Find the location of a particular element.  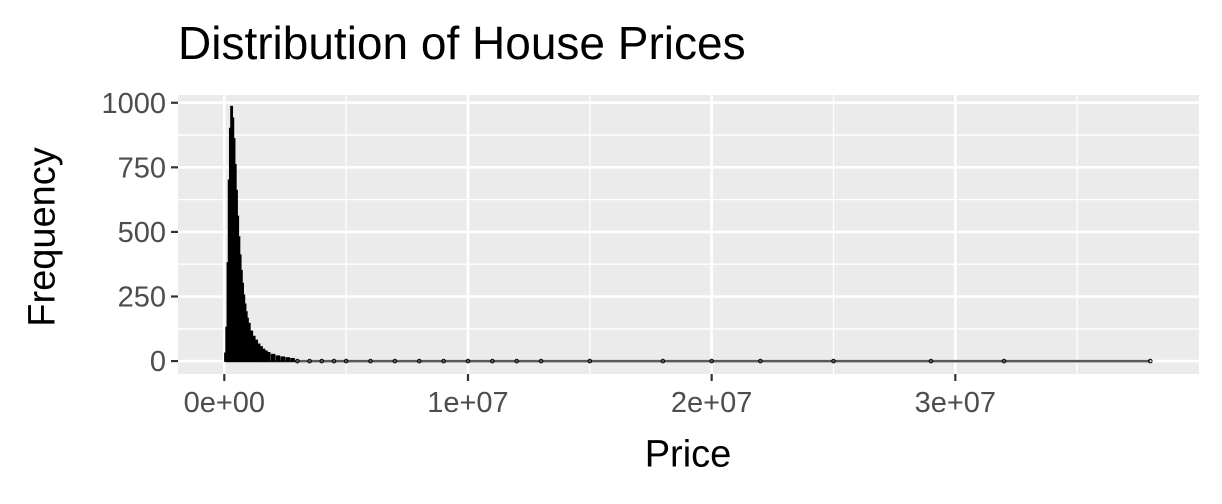

chart-title: Distribution of House Prices is located at coordinates (462, 43).